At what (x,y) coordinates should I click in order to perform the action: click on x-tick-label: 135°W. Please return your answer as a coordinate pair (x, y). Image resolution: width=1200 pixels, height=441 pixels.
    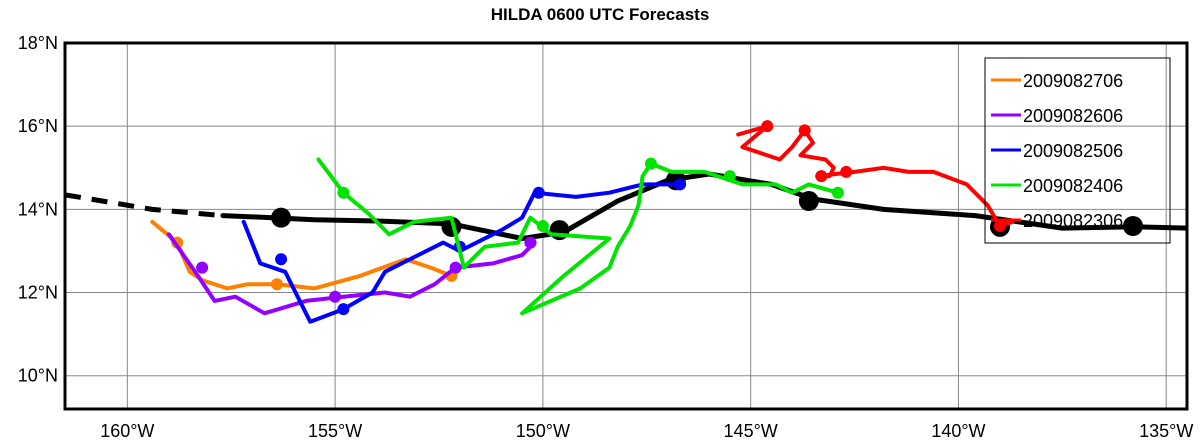
    Looking at the image, I should click on (1166, 431).